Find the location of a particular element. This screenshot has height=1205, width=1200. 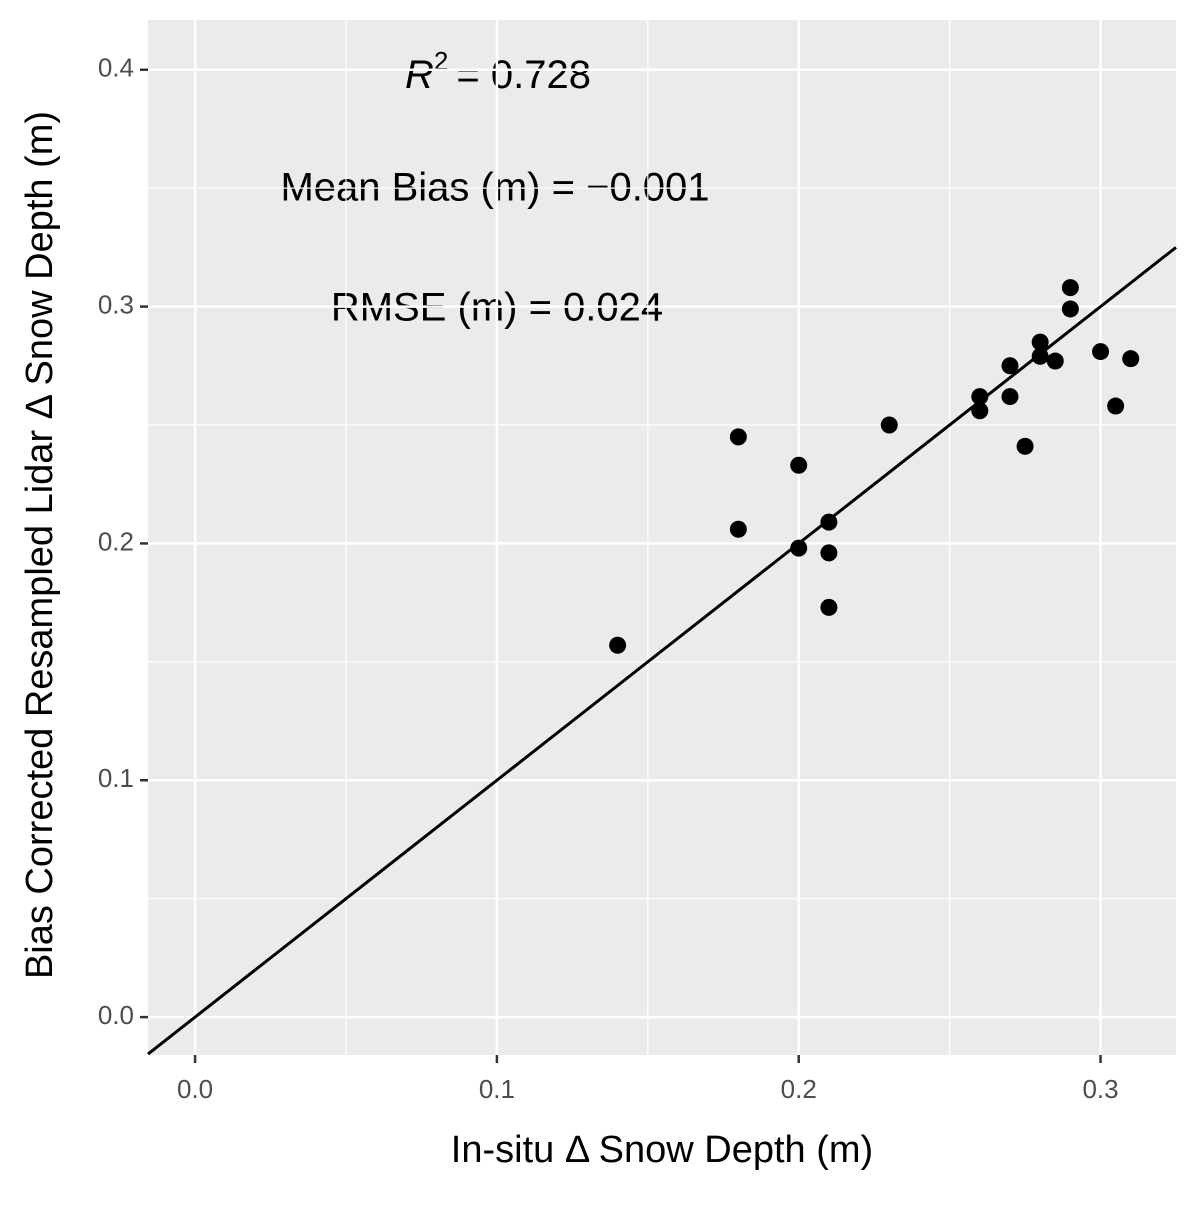

r2-annotation: R2 = 0.728 is located at coordinates (498, 71).